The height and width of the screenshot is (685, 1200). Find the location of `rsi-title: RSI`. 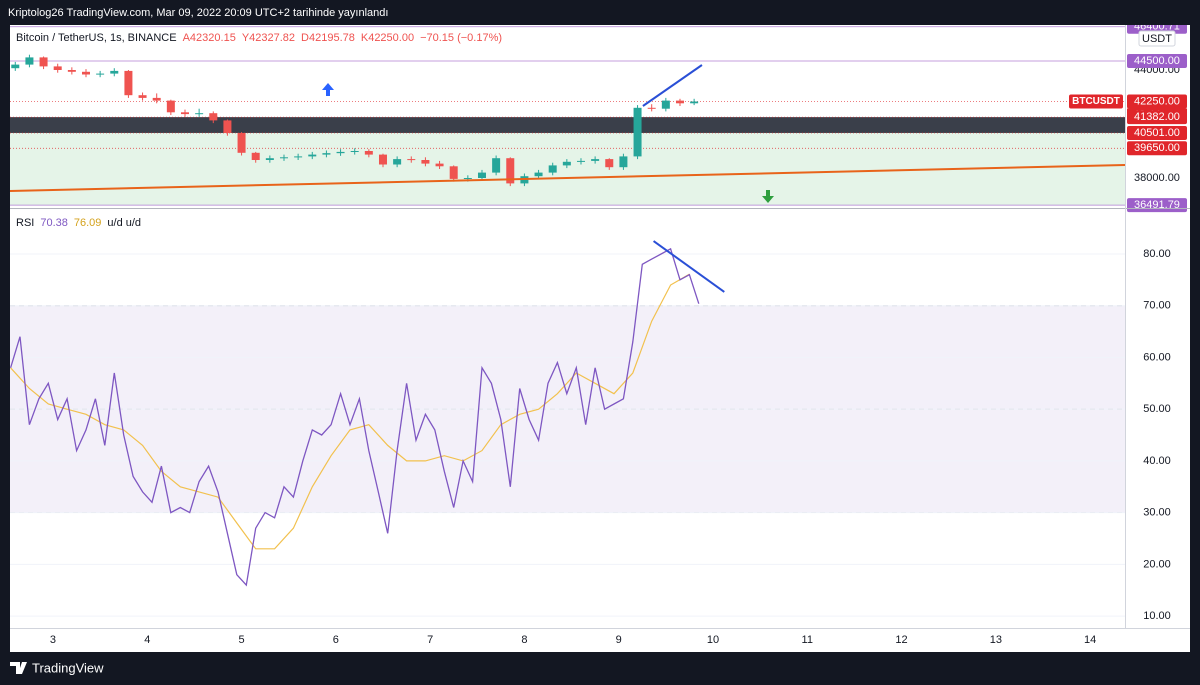

rsi-title: RSI is located at coordinates (25, 223).